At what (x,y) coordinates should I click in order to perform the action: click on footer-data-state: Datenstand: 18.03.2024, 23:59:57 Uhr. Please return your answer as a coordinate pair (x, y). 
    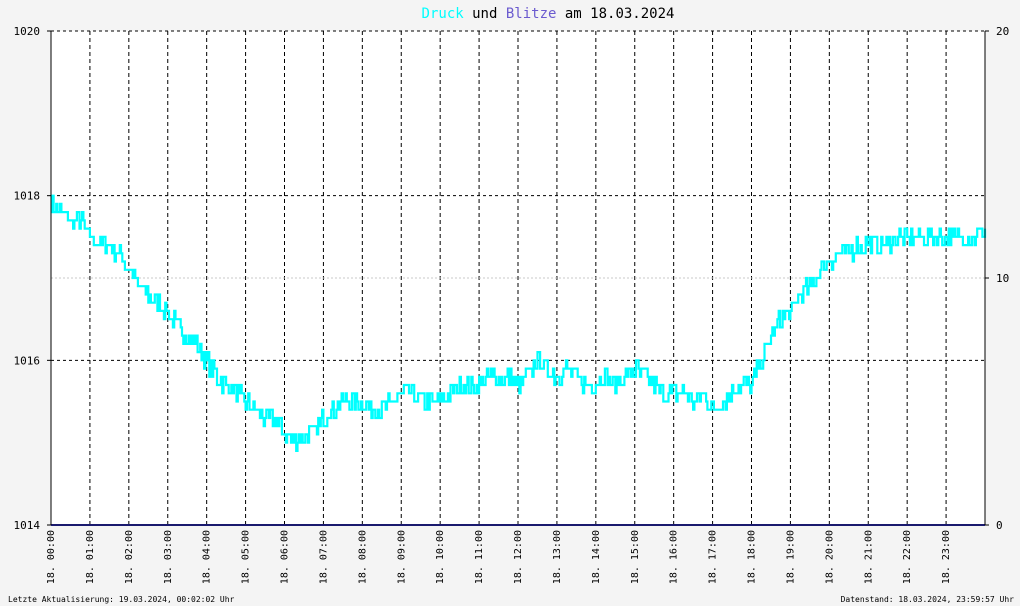
    Looking at the image, I should click on (928, 599).